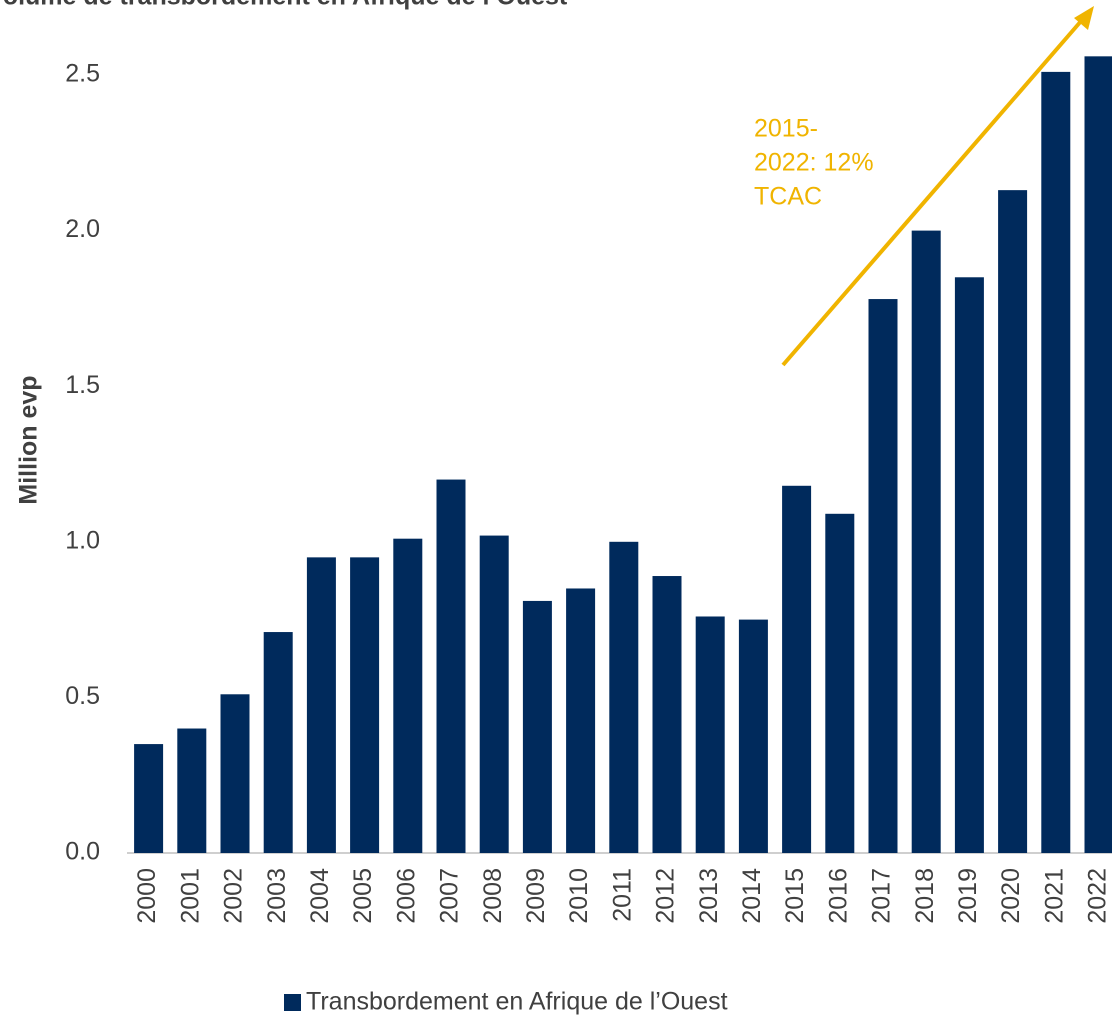  What do you see at coordinates (752, 896) in the screenshot?
I see `x-tick-label: 2014` at bounding box center [752, 896].